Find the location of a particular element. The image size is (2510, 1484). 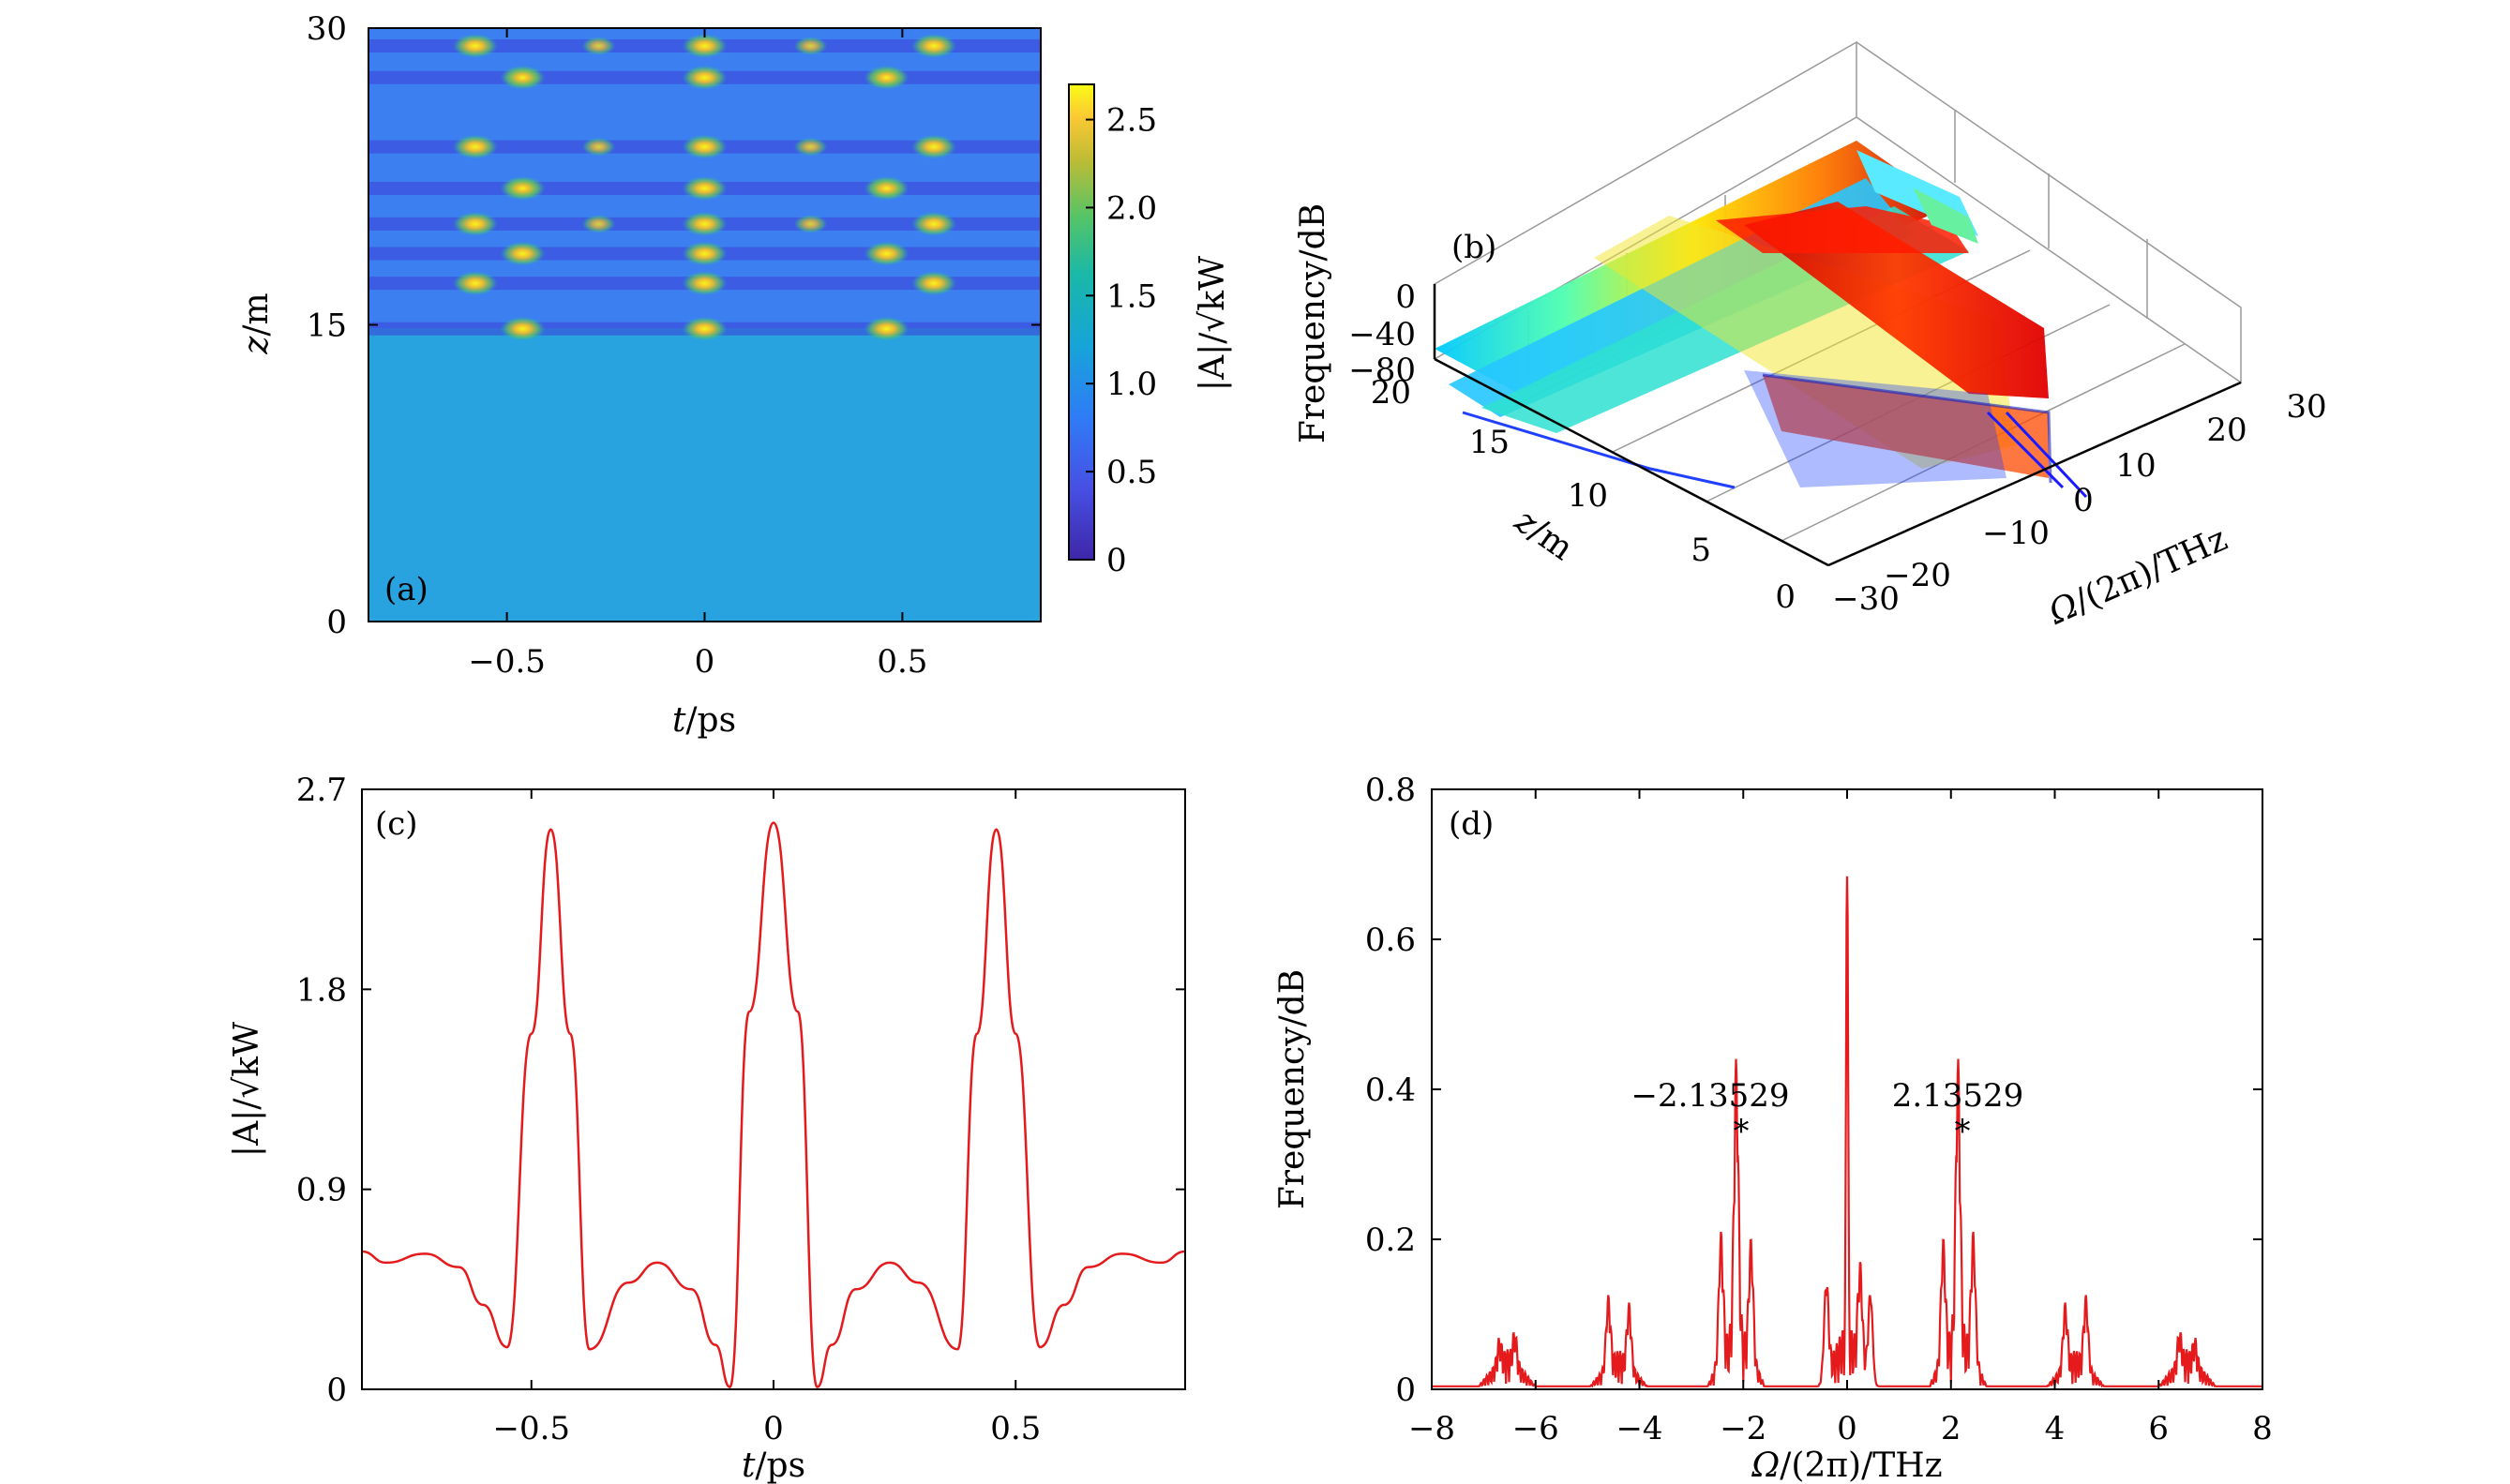

z-axis-label-b: Frequency/dB is located at coordinates (1313, 323).